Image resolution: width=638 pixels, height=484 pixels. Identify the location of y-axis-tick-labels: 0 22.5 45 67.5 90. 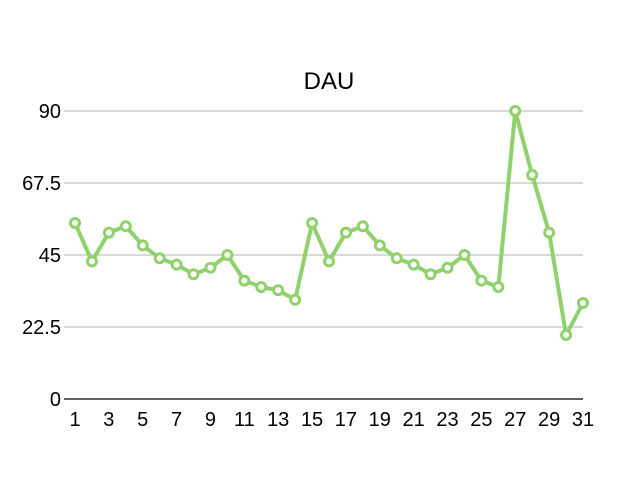
(41, 256).